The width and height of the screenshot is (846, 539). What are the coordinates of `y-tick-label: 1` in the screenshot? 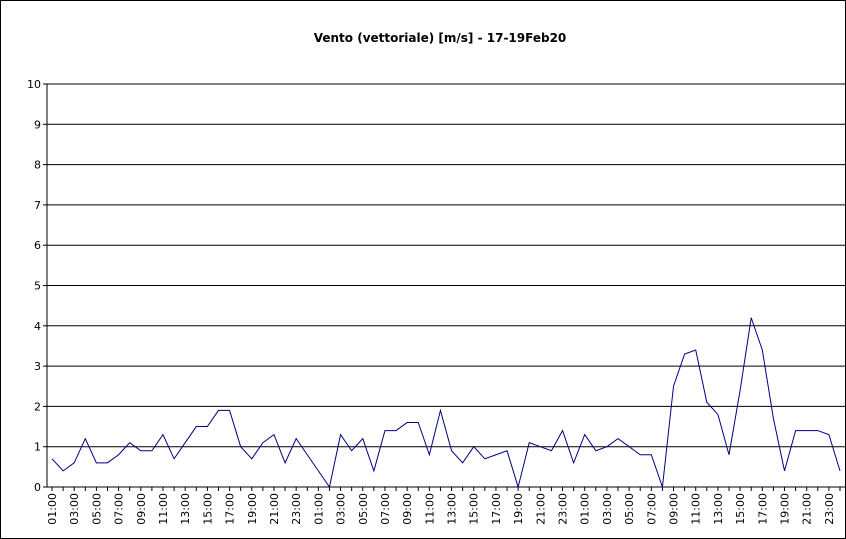 It's located at (37, 447).